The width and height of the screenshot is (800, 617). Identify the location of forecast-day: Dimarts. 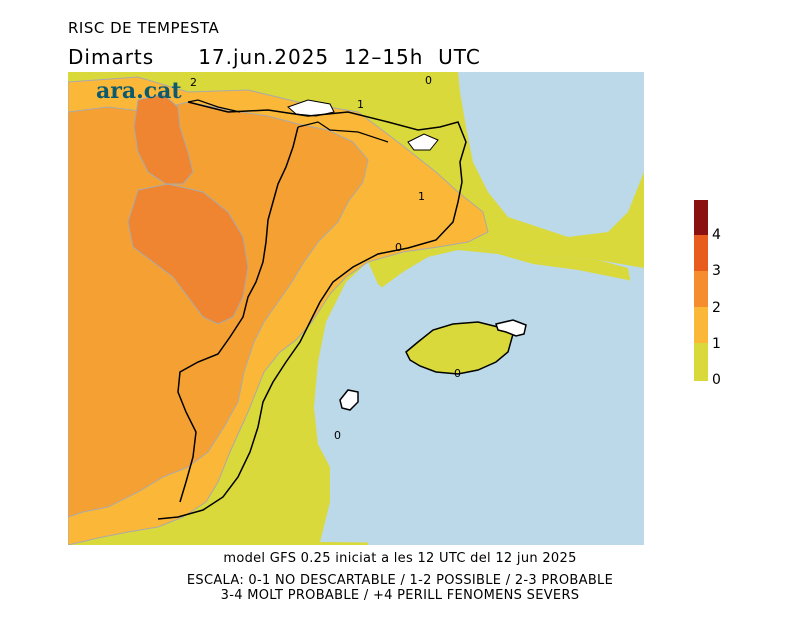
(111, 57).